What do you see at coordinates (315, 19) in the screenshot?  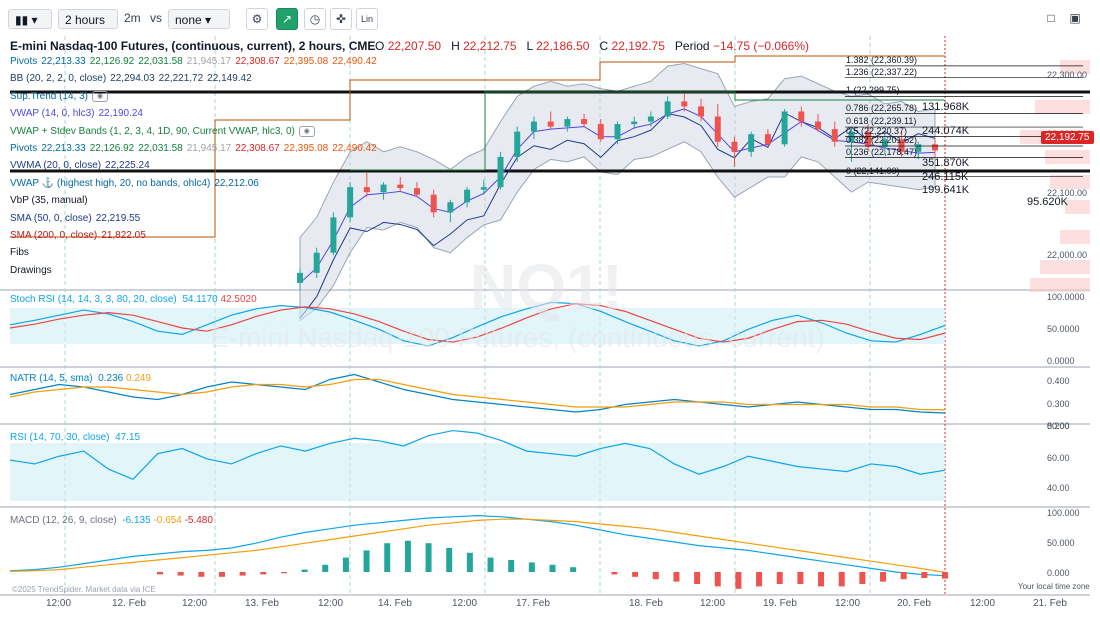 I see `clock-icon: ◷` at bounding box center [315, 19].